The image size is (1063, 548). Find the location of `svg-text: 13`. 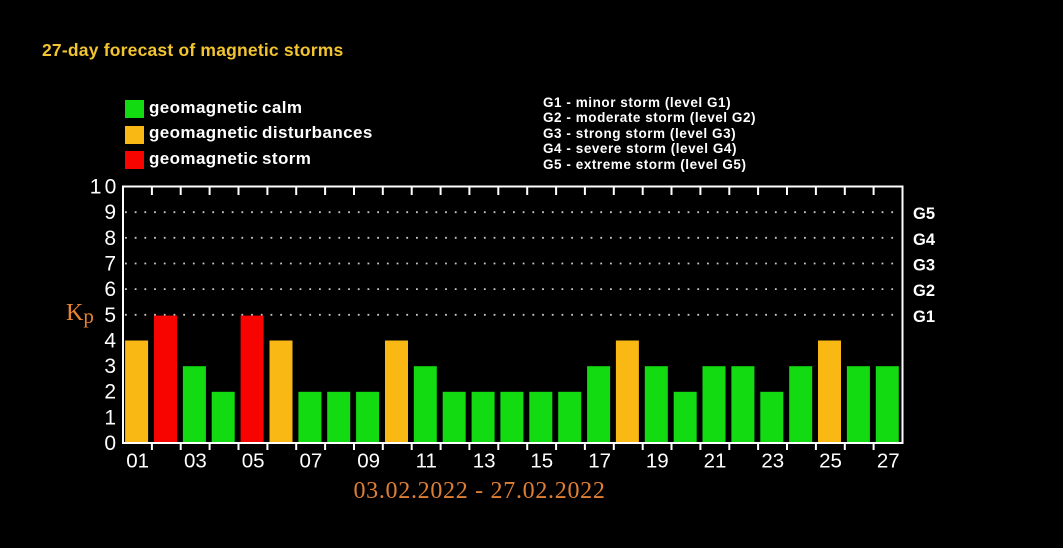

svg-text: 13 is located at coordinates (484, 461).